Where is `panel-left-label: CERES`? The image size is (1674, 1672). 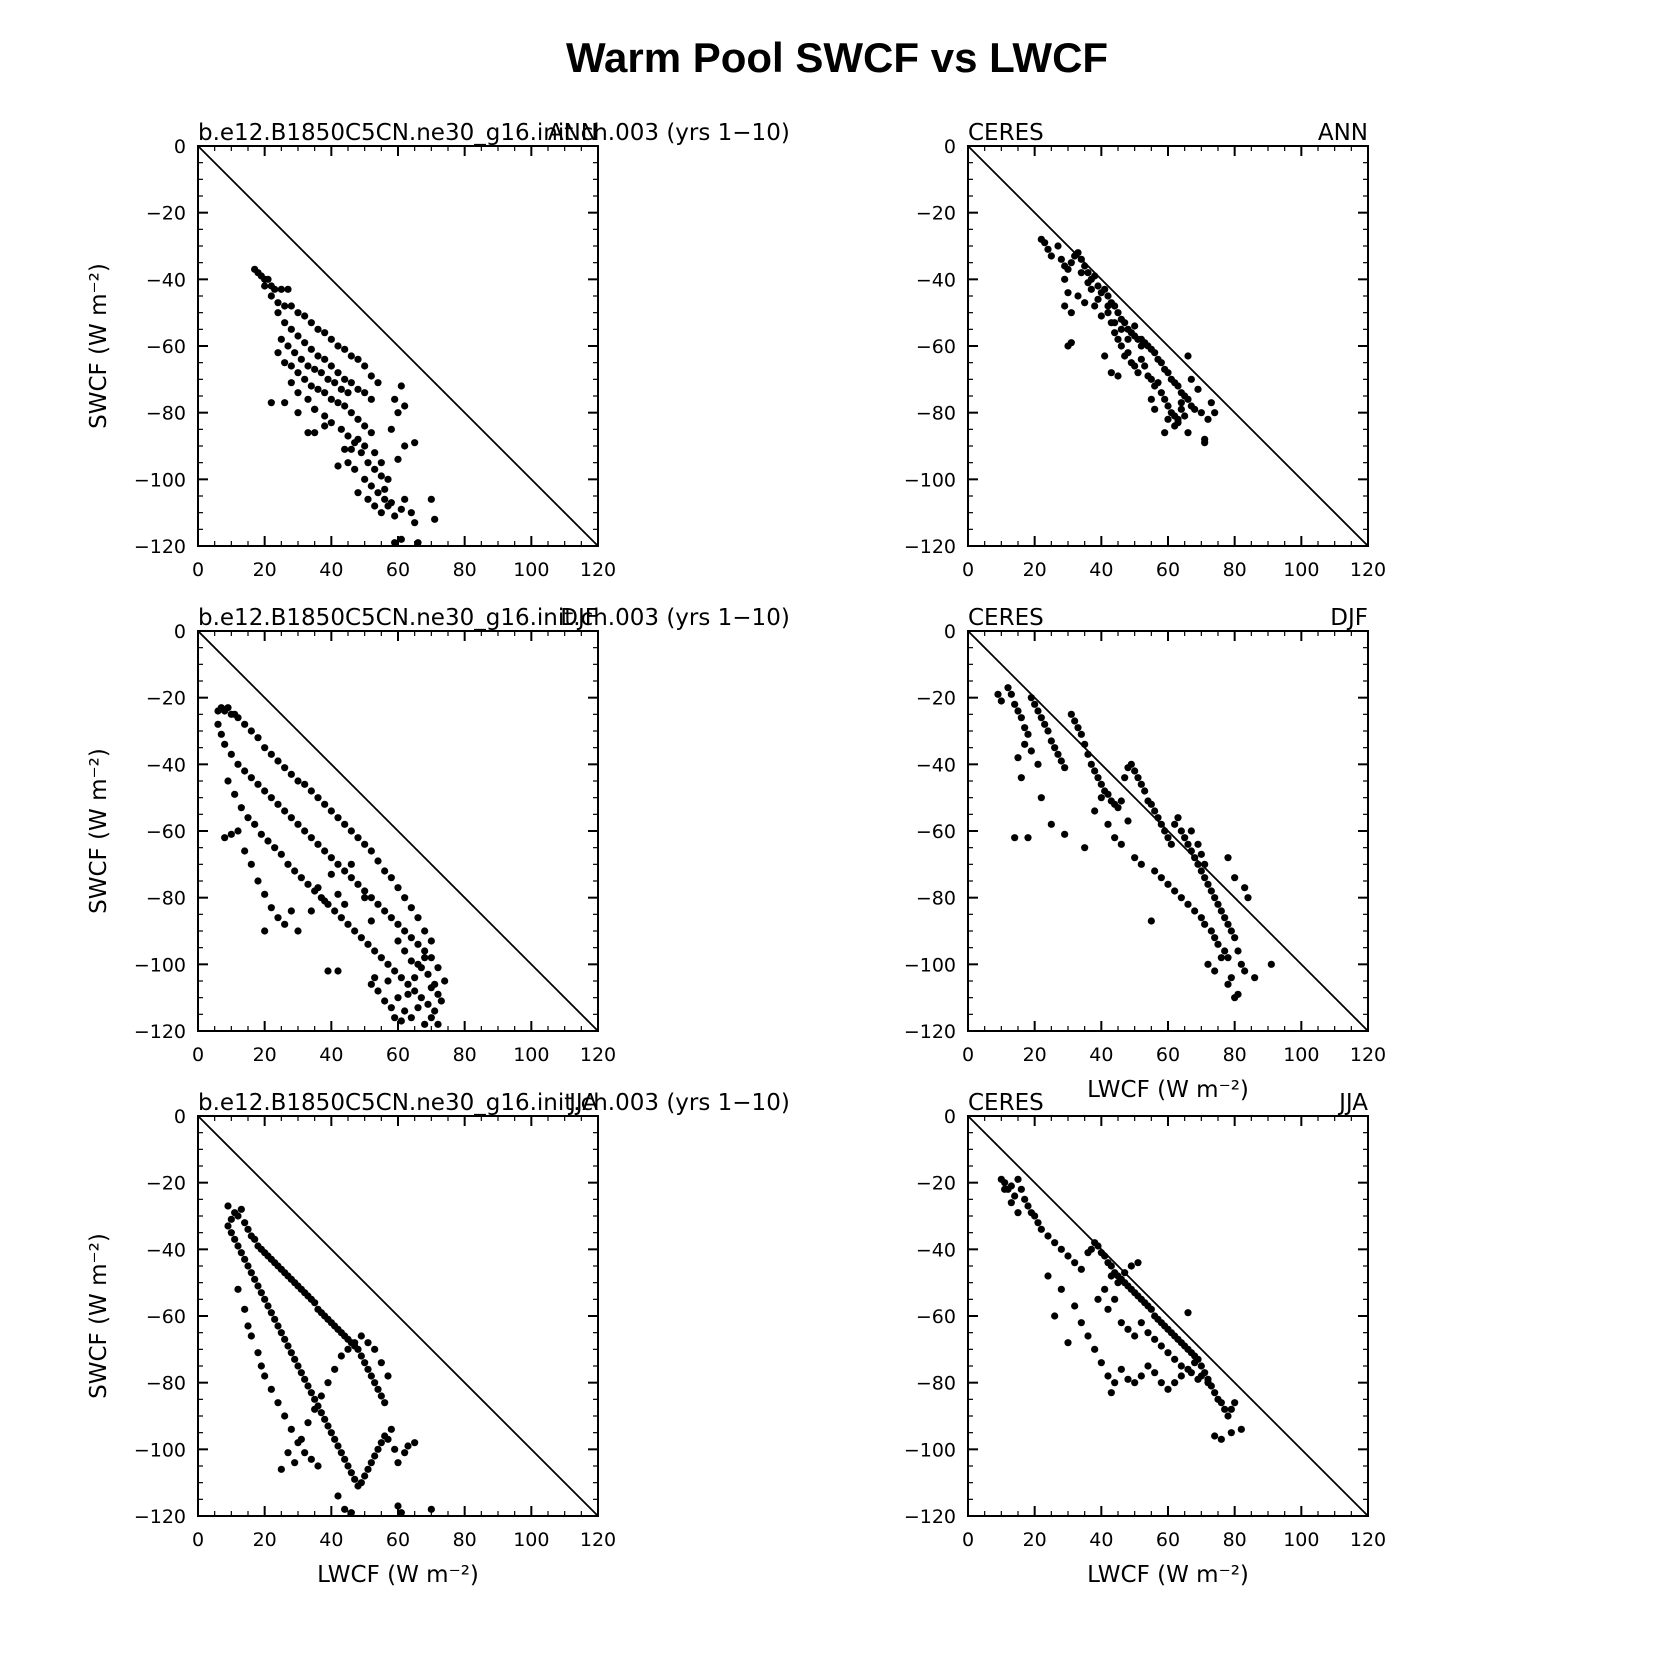
panel-left-label: CERES is located at coordinates (1006, 618).